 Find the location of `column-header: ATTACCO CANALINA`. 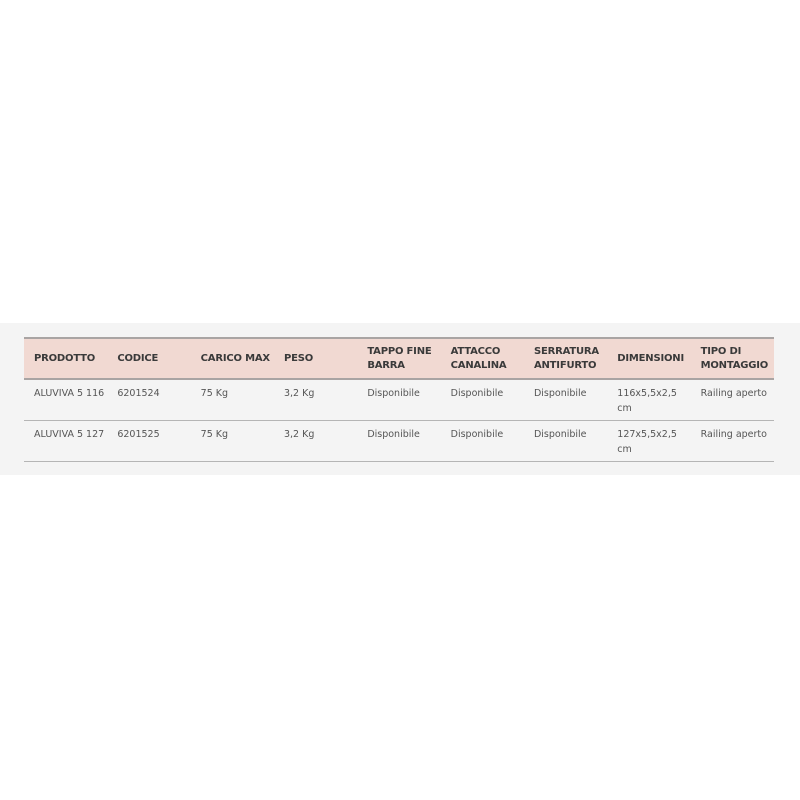

column-header: ATTACCO CANALINA is located at coordinates (478, 358).